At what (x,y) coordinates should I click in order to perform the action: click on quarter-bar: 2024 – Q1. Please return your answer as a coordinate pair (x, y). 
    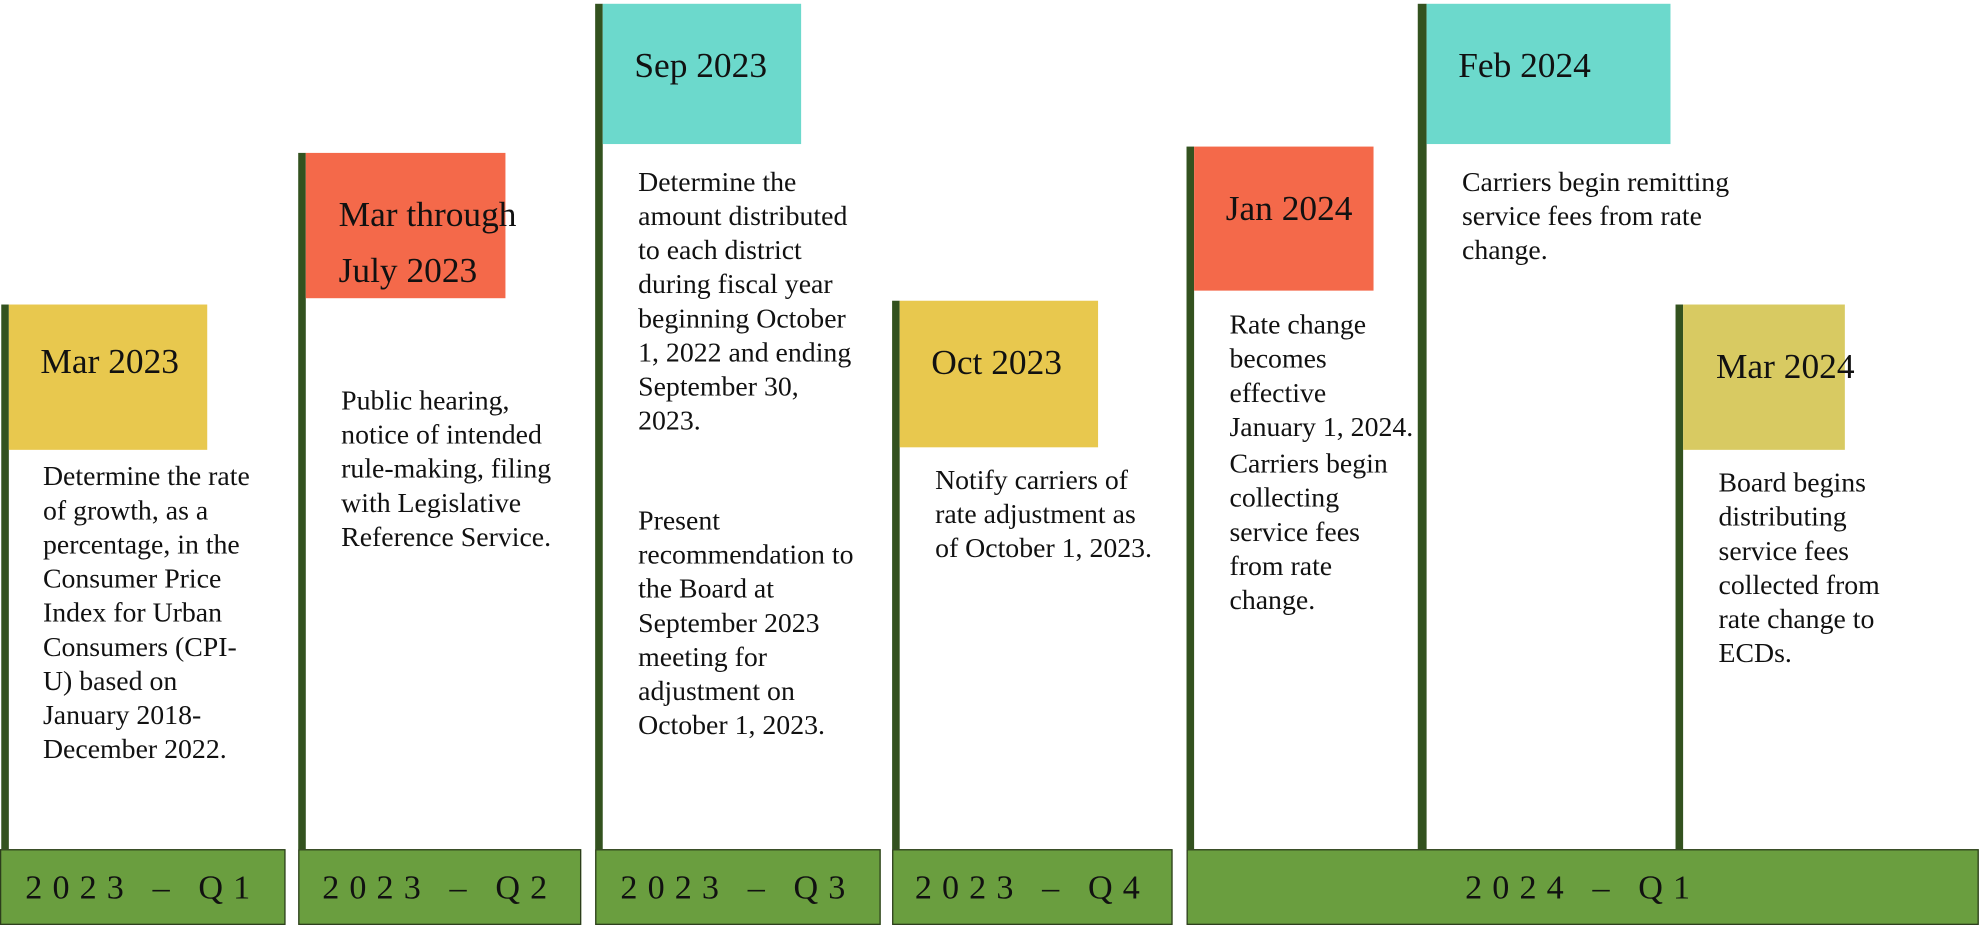
    Looking at the image, I should click on (1582, 887).